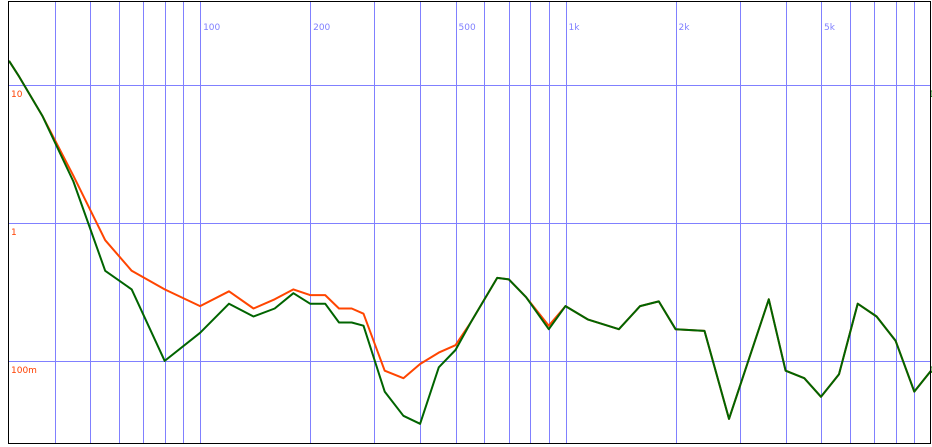  I want to click on x-tick-label: 200, so click(321, 28).